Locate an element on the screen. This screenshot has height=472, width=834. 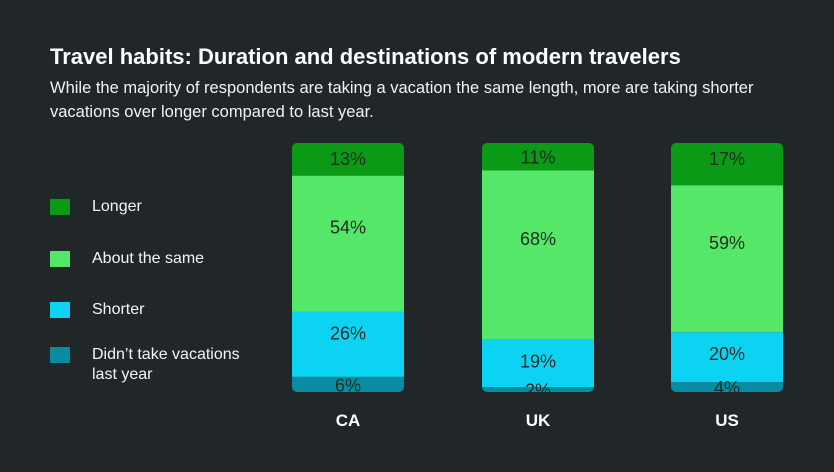
bar-segment-us-shorter is located at coordinates (727, 357).